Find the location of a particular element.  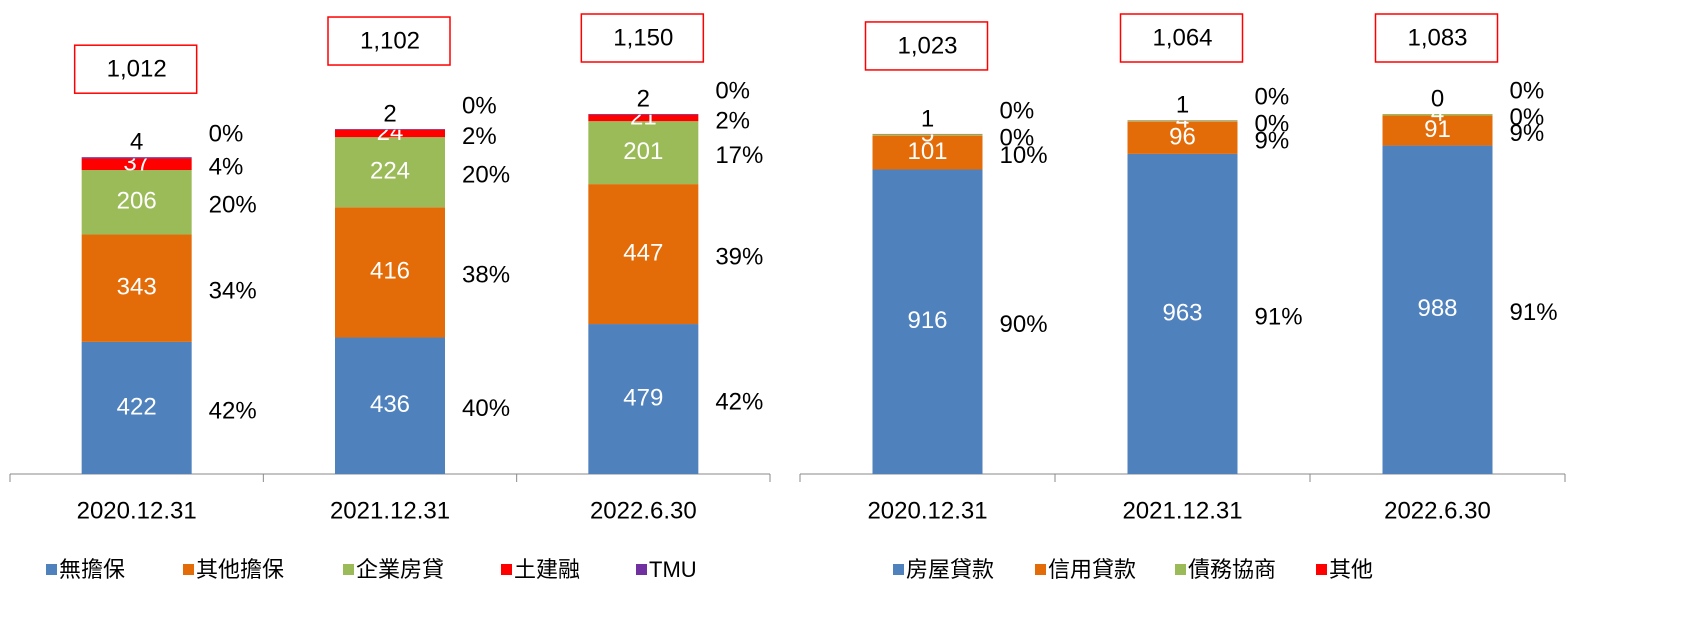

total-label: 1,083 is located at coordinates (1437, 37).